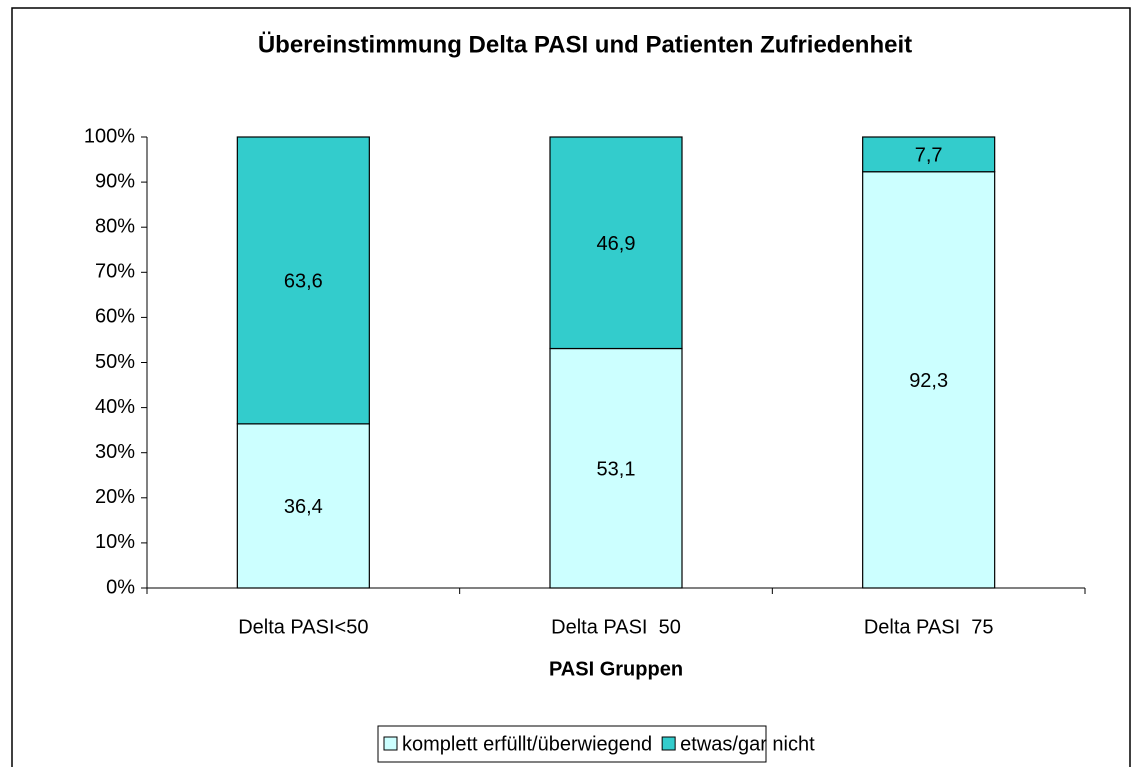 This screenshot has height=767, width=1142. I want to click on y-tick-label: 10%, so click(115, 542).